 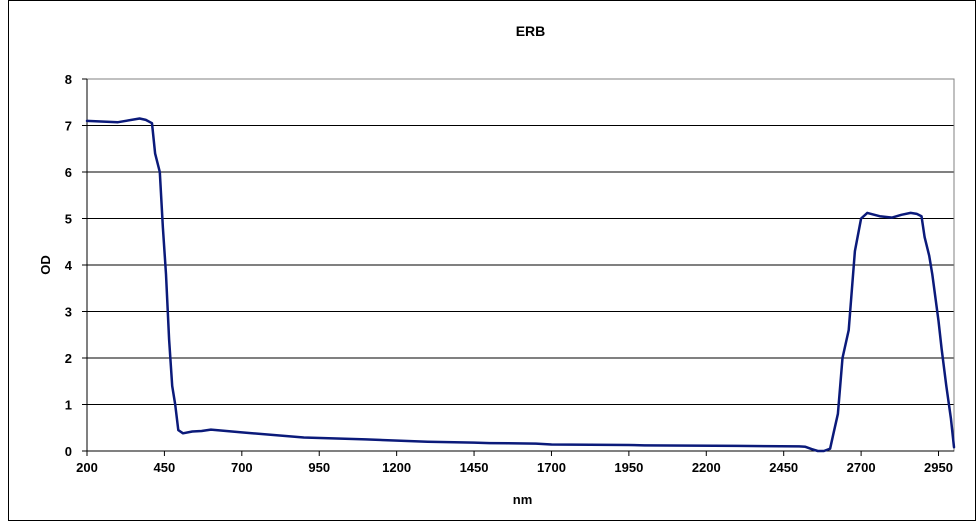 What do you see at coordinates (531, 31) in the screenshot?
I see `chart-title: ERB` at bounding box center [531, 31].